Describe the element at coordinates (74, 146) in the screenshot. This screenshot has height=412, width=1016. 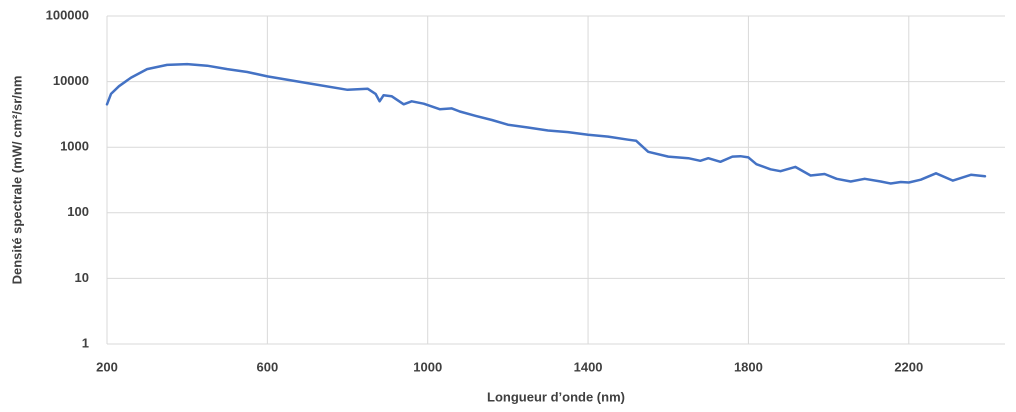
I see `y-tick-label: 1000` at that location.